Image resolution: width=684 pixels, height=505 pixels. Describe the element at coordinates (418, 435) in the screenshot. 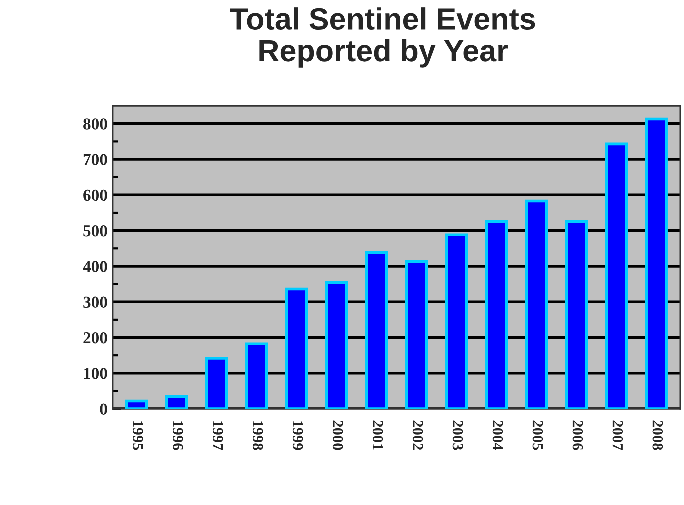

I see `x-tick-label: 2002` at that location.